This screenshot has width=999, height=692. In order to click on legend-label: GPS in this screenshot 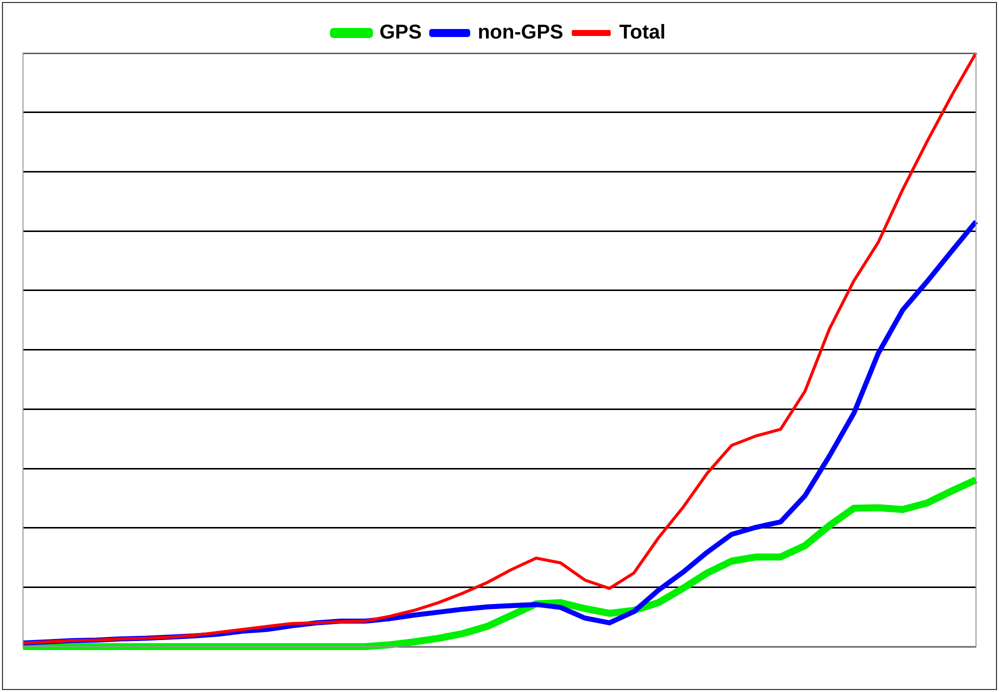, I will do `click(400, 33)`.